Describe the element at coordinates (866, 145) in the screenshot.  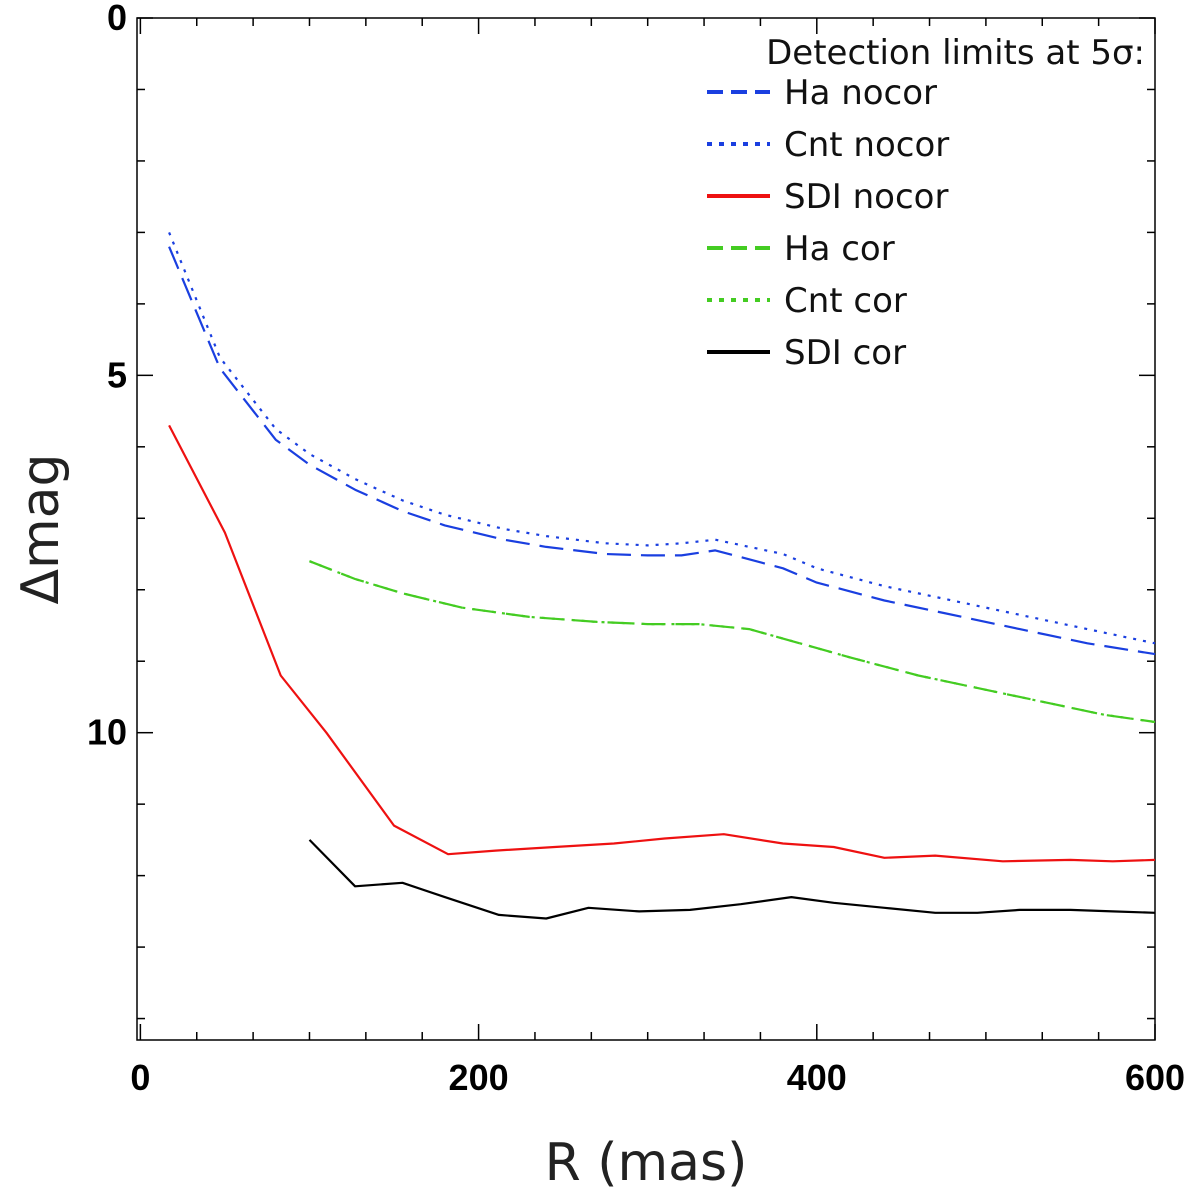
I see `legend-entry-label: Cnt nocor` at that location.